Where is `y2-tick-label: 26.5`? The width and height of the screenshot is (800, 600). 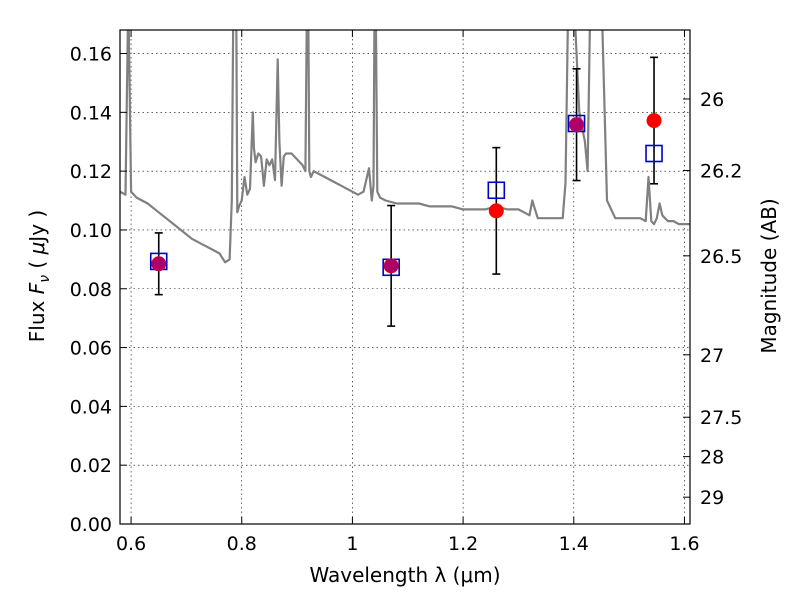 y2-tick-label: 26.5 is located at coordinates (721, 257).